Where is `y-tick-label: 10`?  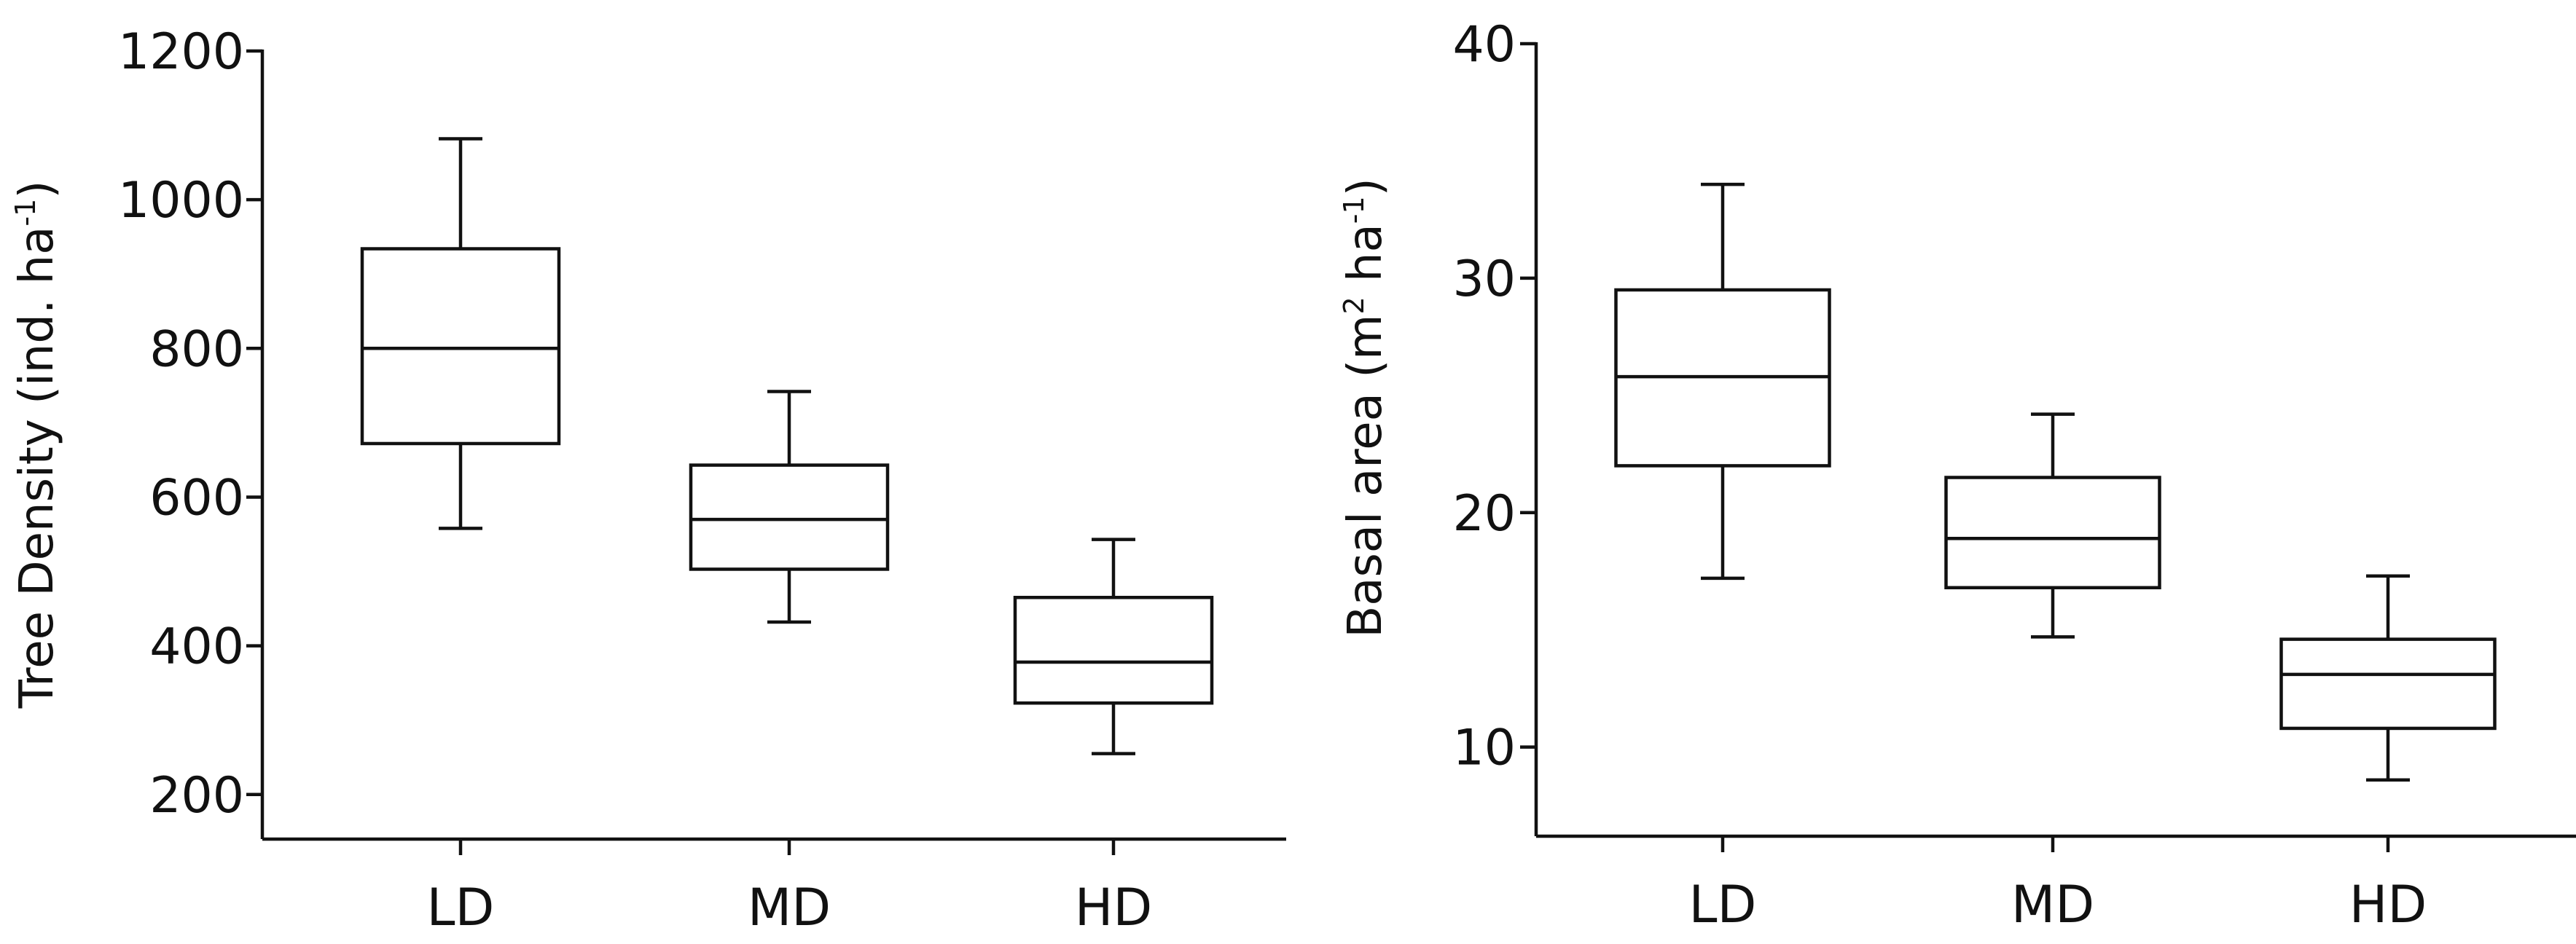 y-tick-label: 10 is located at coordinates (1484, 748).